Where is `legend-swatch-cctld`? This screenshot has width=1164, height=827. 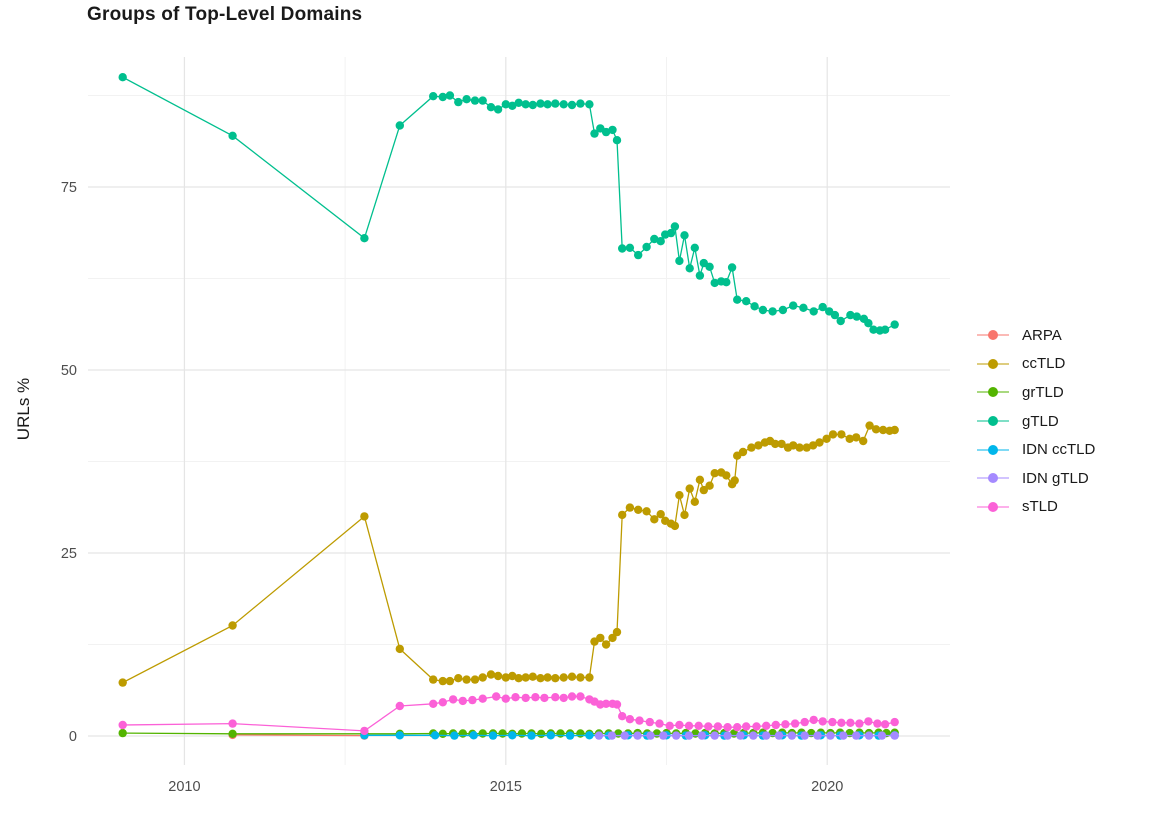 legend-swatch-cctld is located at coordinates (993, 363).